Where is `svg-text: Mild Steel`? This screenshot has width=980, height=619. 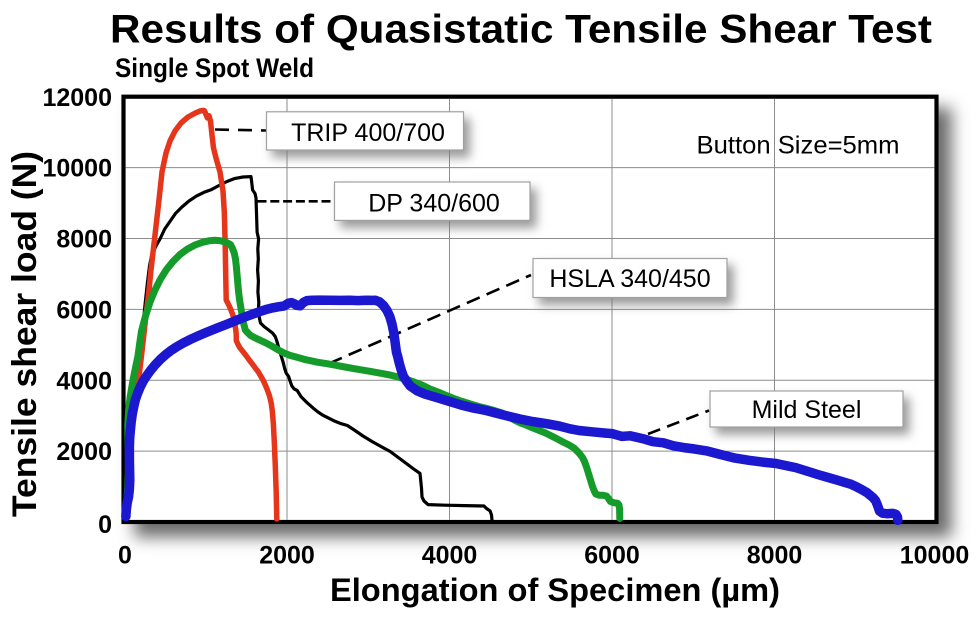 svg-text: Mild Steel is located at coordinates (807, 410).